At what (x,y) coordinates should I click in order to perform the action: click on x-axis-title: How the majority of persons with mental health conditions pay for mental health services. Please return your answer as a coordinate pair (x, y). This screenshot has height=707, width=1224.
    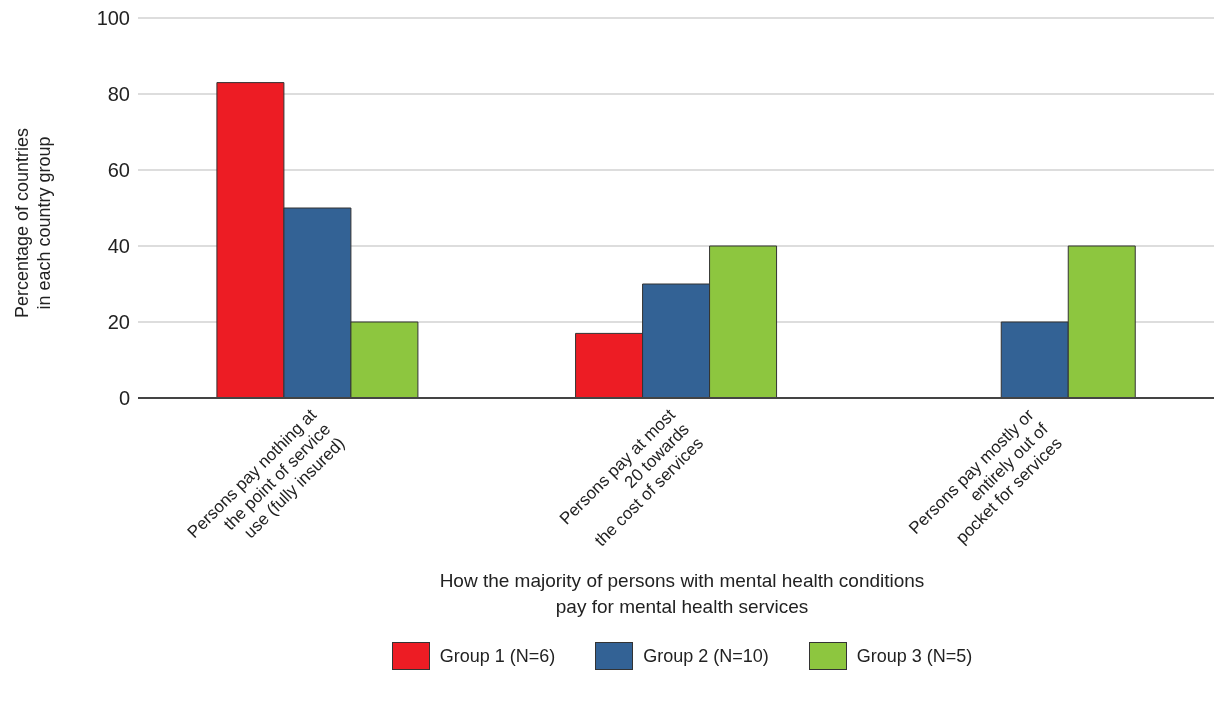
    Looking at the image, I should click on (682, 594).